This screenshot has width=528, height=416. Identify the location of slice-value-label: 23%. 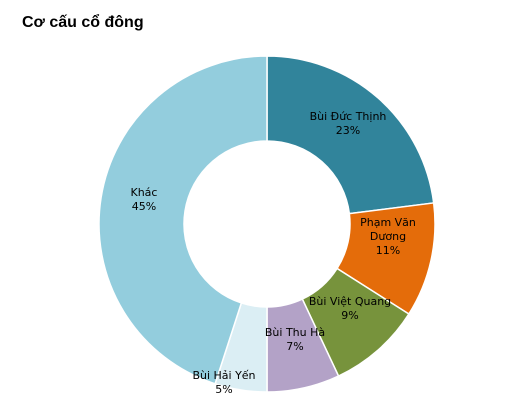
(348, 130).